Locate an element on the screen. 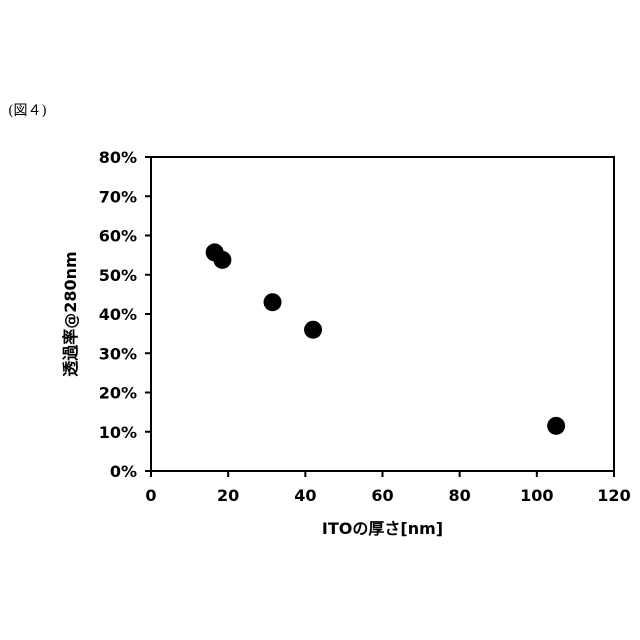 This screenshot has height=640, width=640. y-tick-label: 20% is located at coordinates (118, 393).